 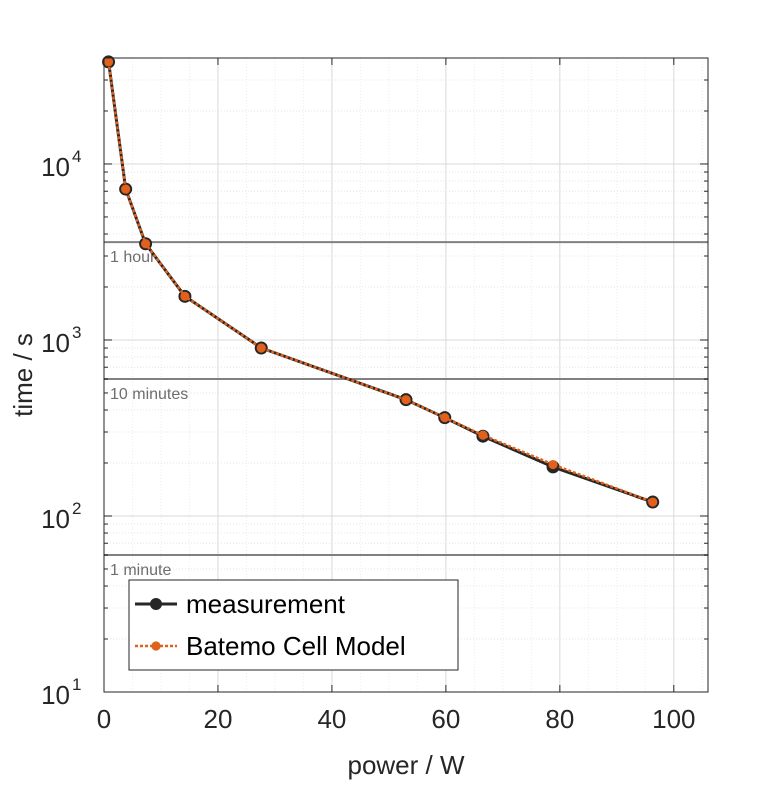 What do you see at coordinates (405, 765) in the screenshot?
I see `x-axis-label: power / W` at bounding box center [405, 765].